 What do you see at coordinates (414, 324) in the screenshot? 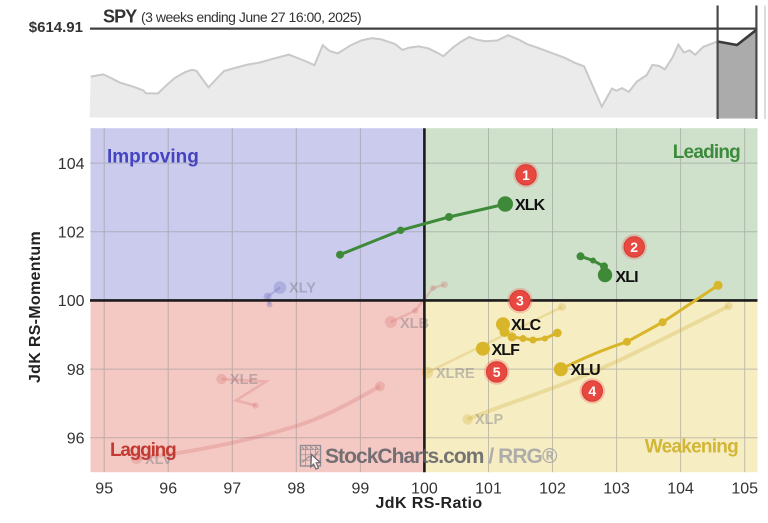
I see `svg-text: XLB` at bounding box center [414, 324].